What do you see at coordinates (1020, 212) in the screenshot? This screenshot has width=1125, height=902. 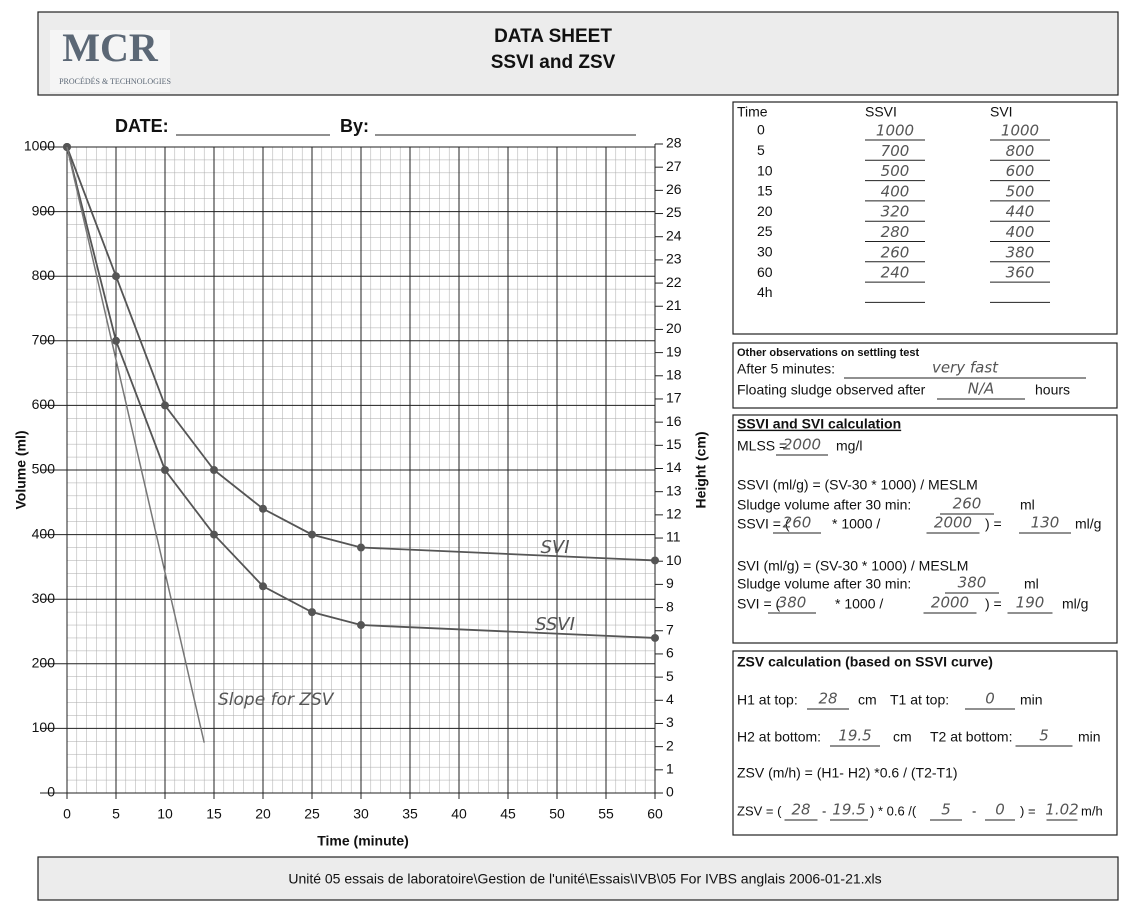 I see `table-value: 440` at bounding box center [1020, 212].